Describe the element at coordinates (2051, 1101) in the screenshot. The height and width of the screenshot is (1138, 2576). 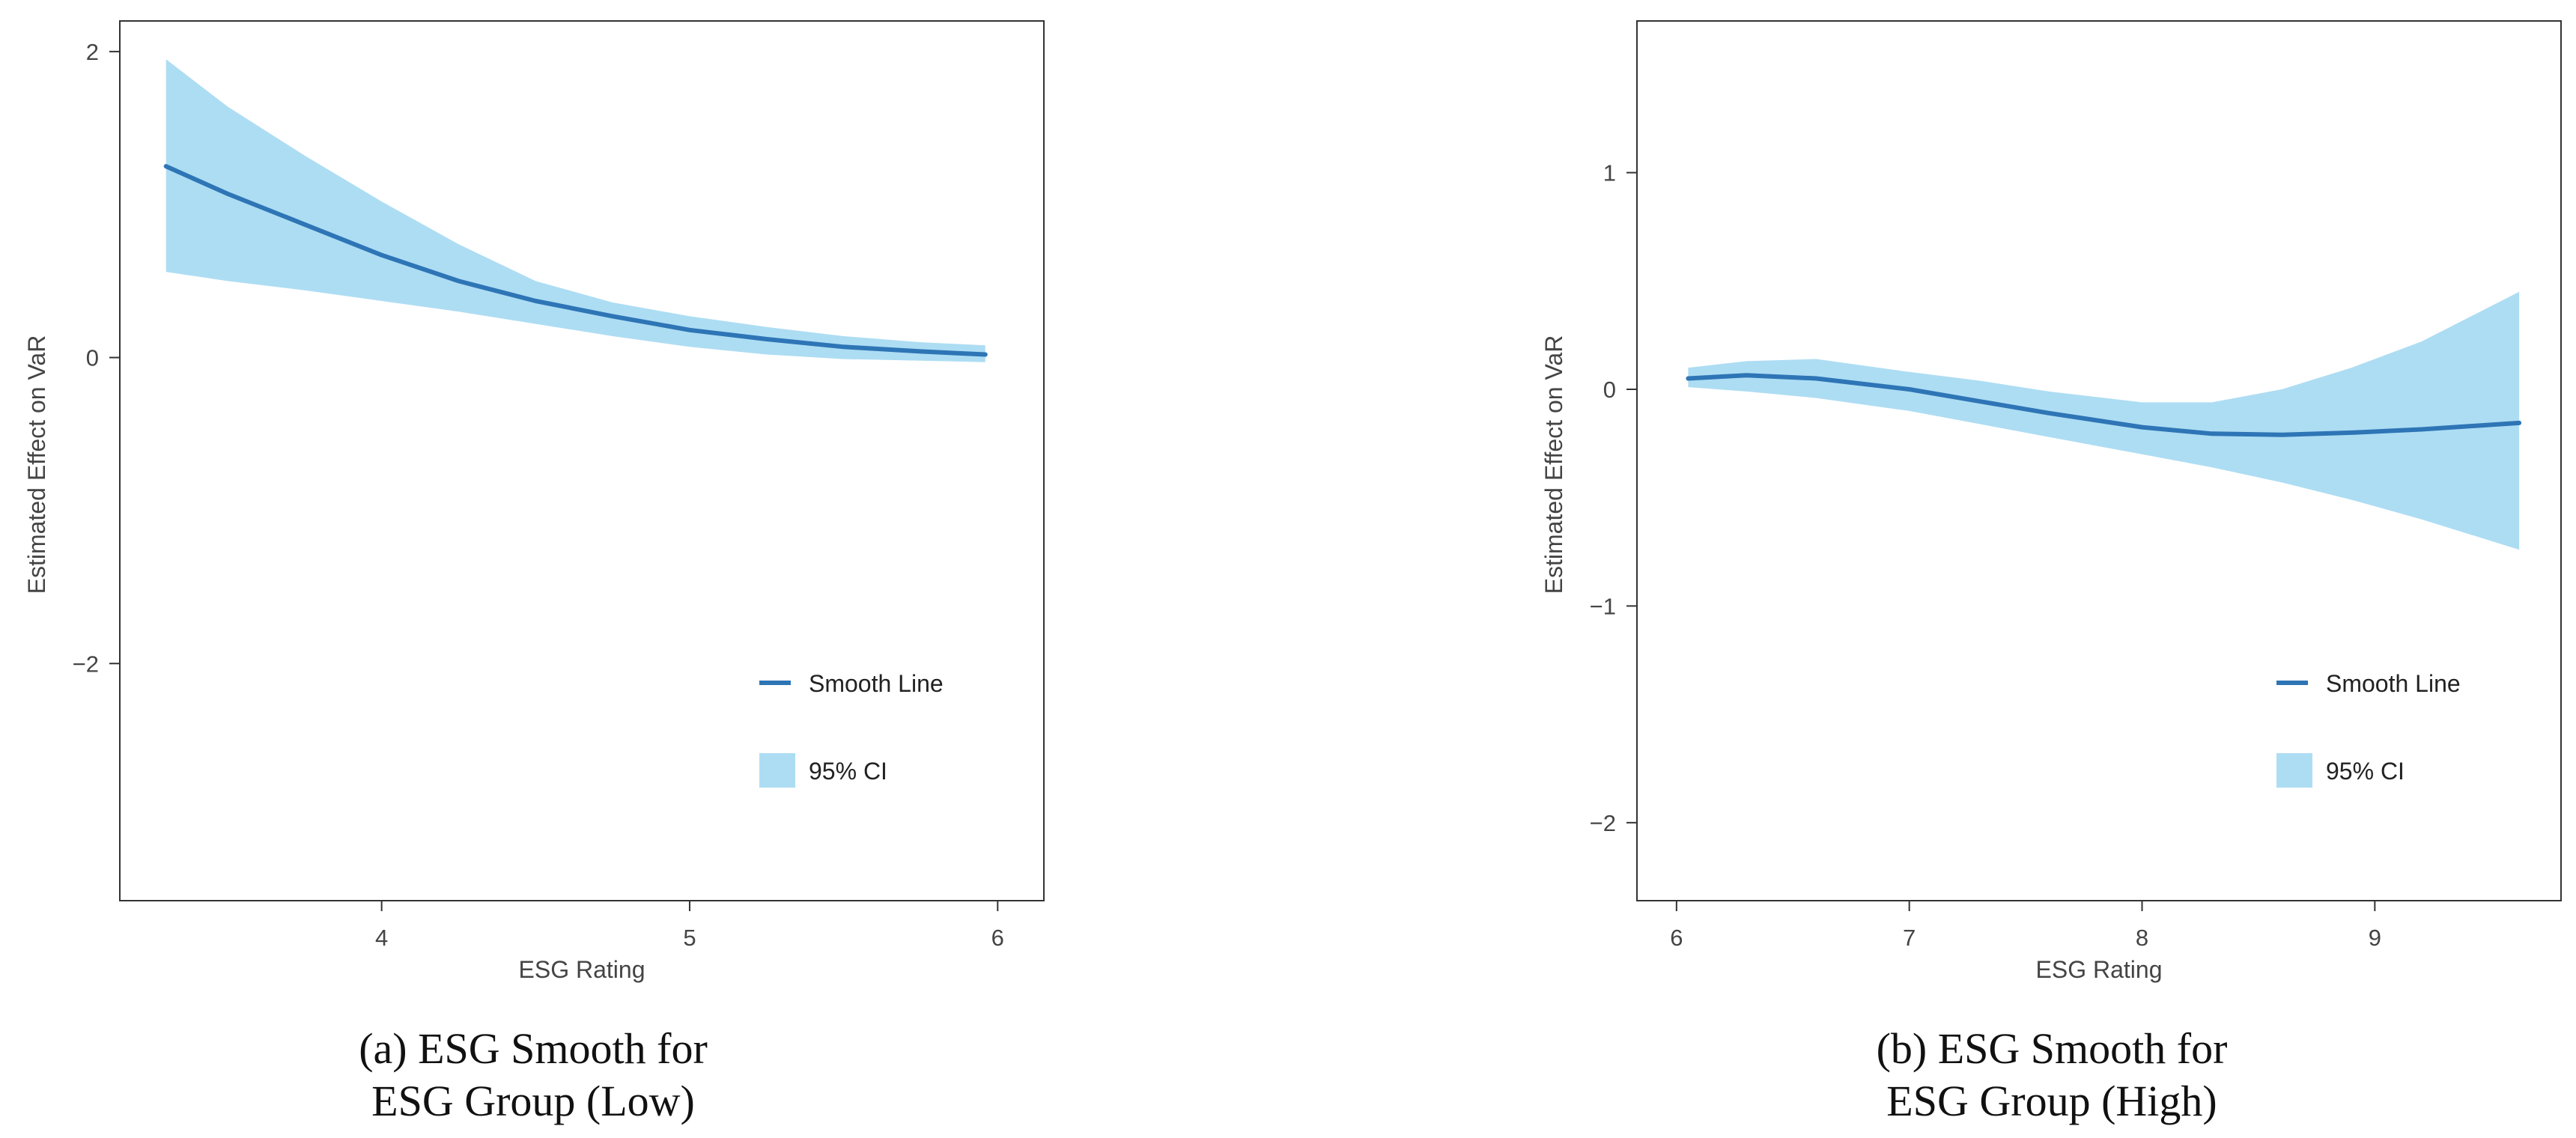
I see `caption-line-2: ESG Group (High)` at that location.